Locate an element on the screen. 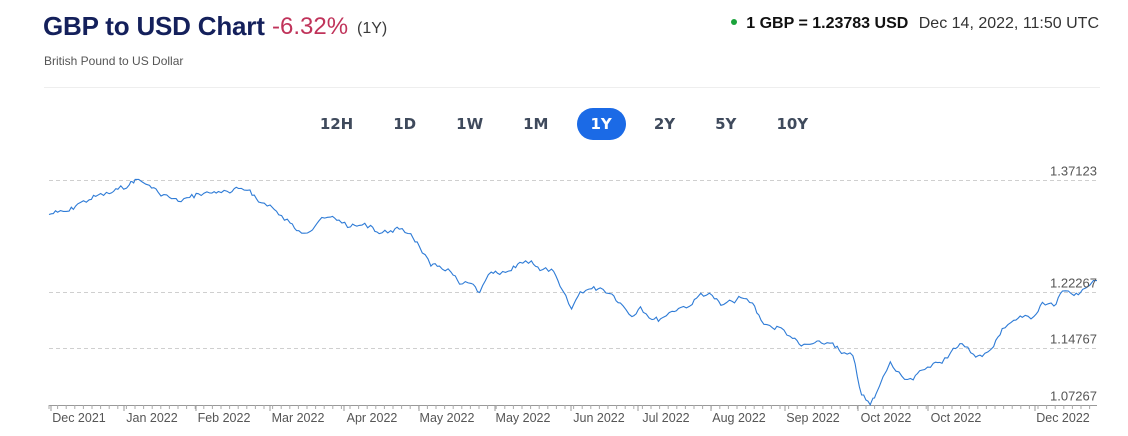 Image resolution: width=1128 pixels, height=436 pixels. x-tick-label: Mar 2022 is located at coordinates (298, 418).